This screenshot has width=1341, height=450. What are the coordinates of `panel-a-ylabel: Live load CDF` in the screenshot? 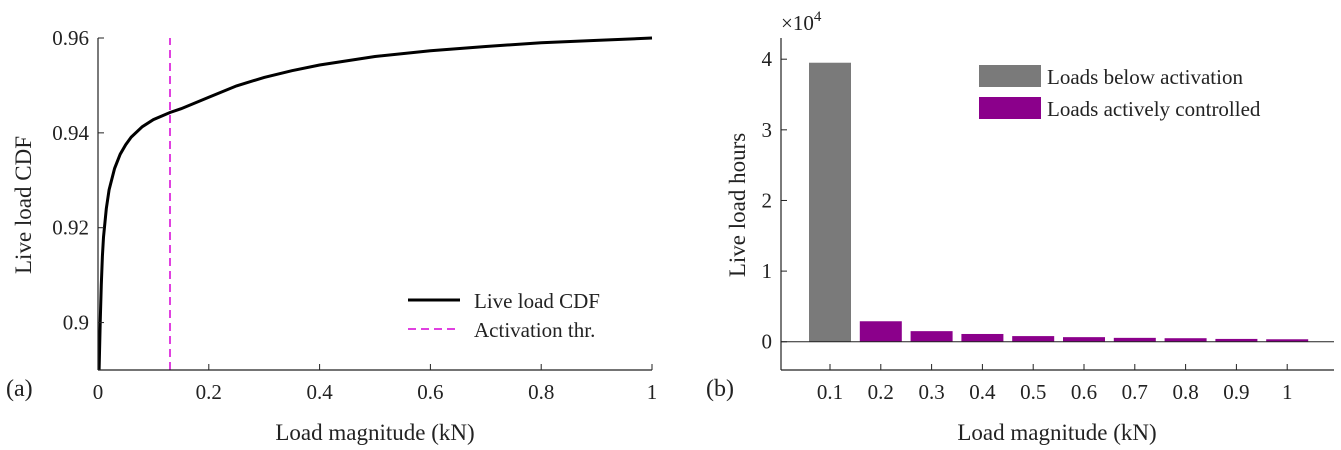 It's located at (23, 205).